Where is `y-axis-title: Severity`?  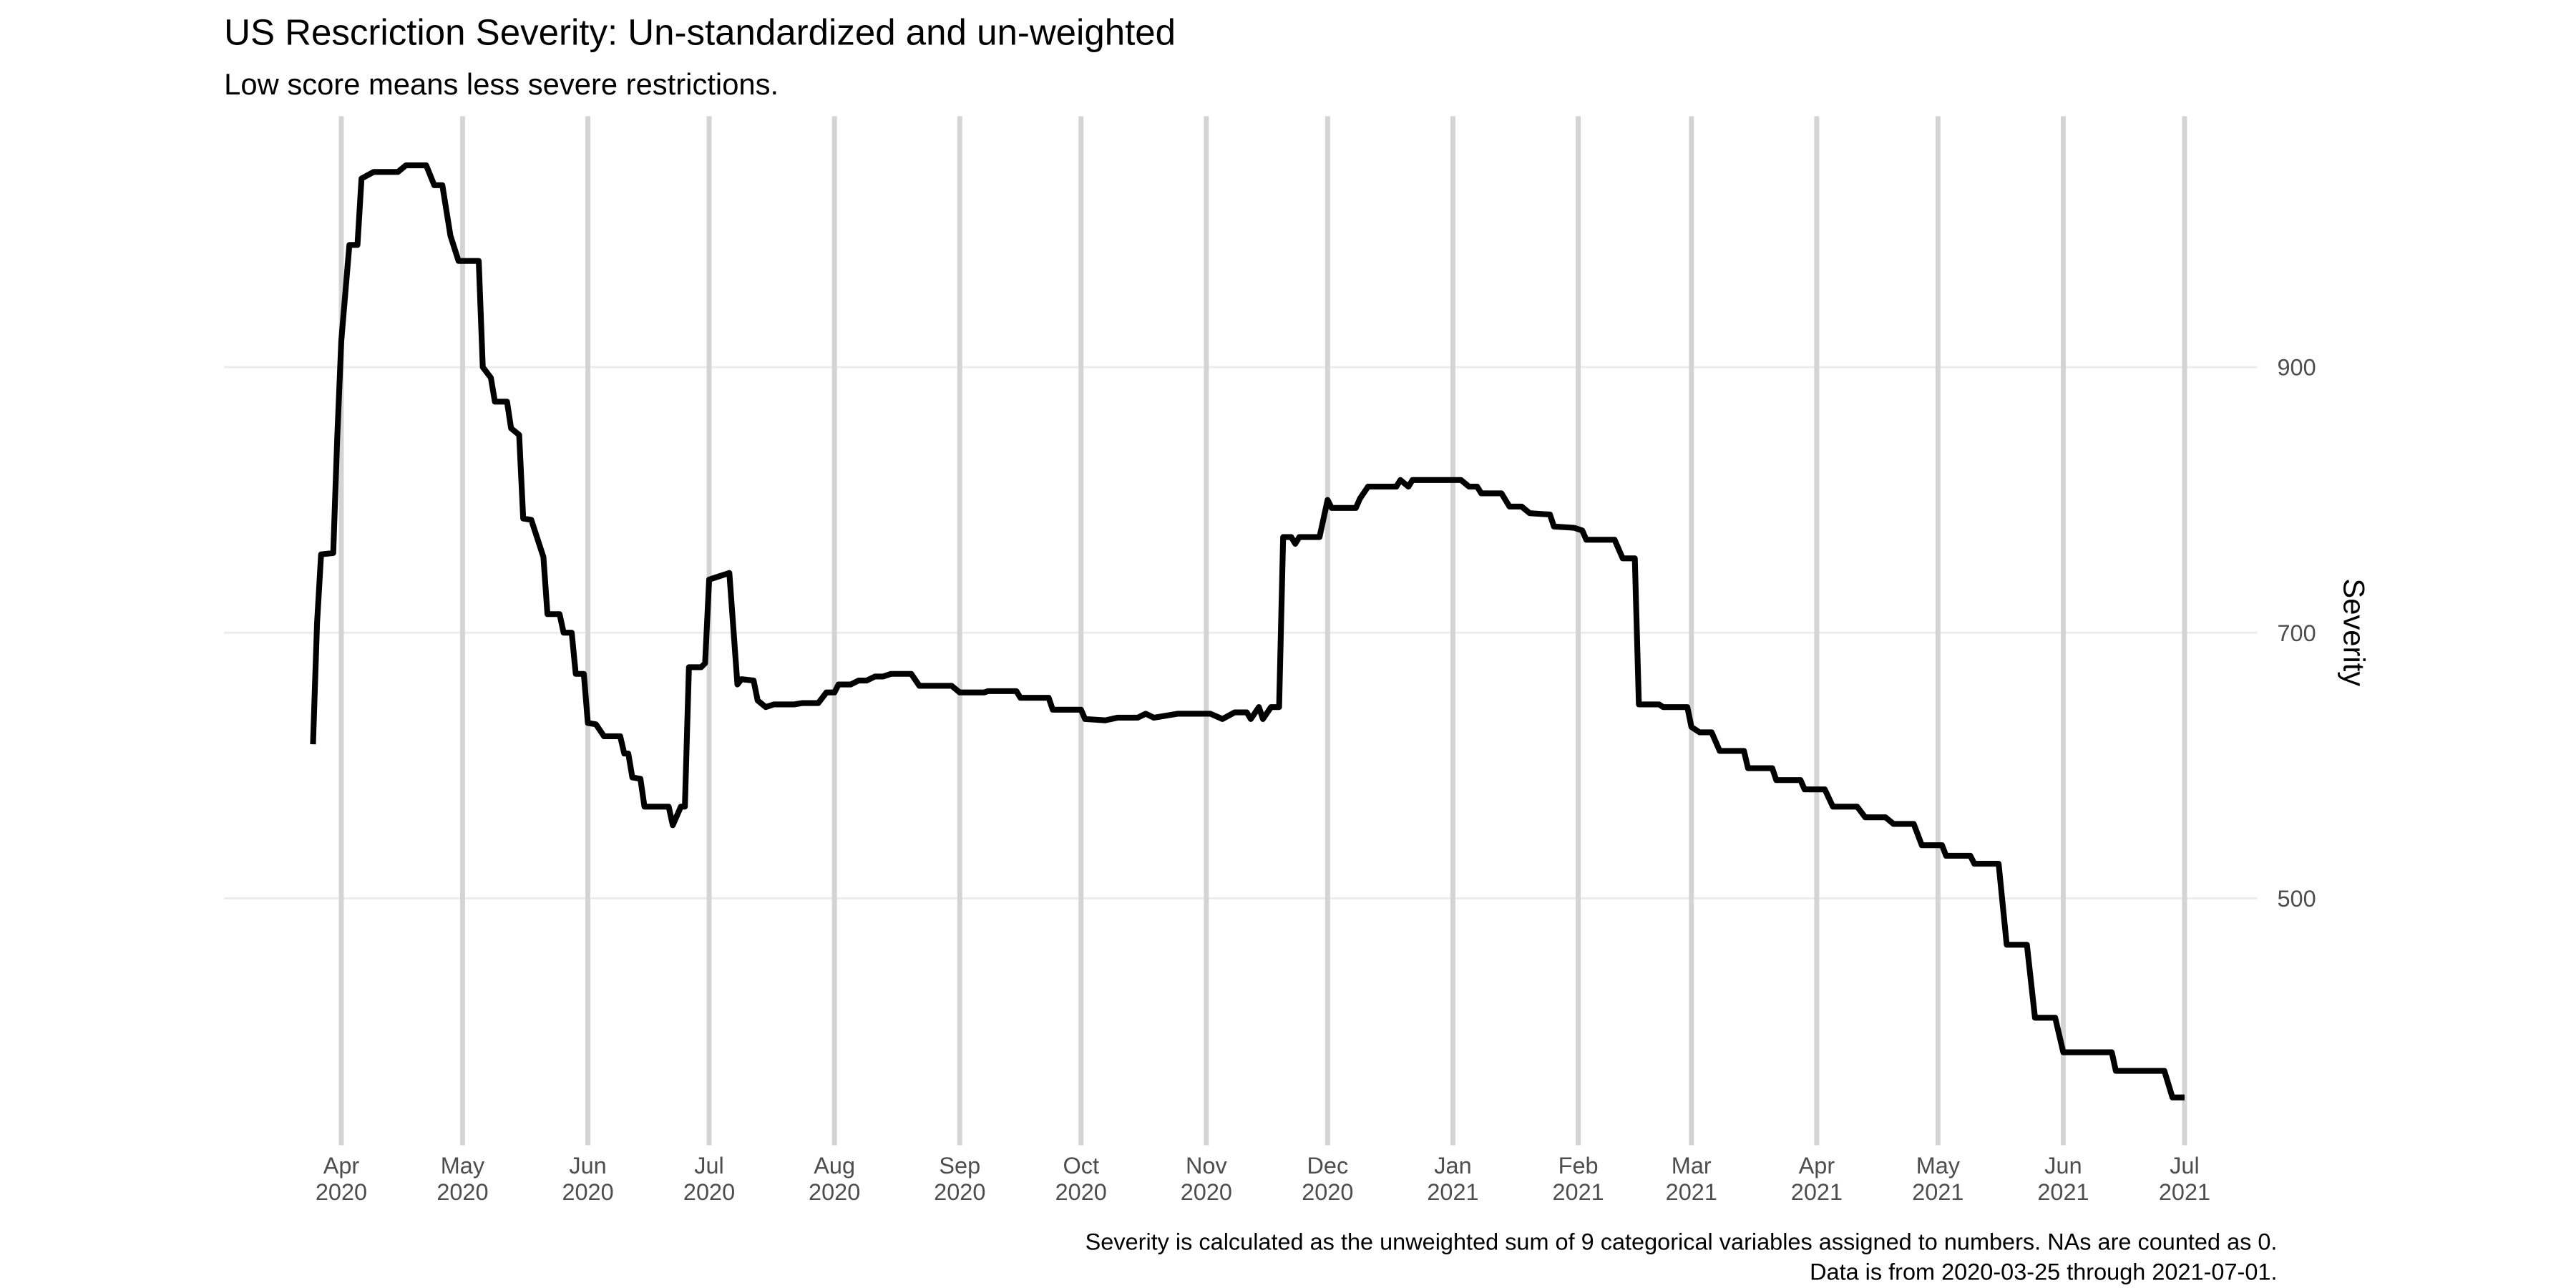
y-axis-title: Severity is located at coordinates (2354, 632).